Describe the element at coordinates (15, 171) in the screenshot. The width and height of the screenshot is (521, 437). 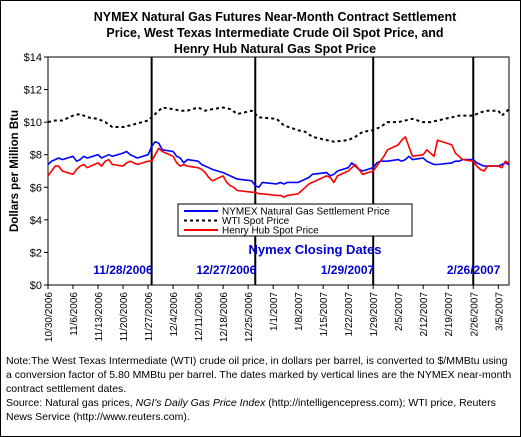
I see `y-axis-label: Dollars per Million Btu` at that location.